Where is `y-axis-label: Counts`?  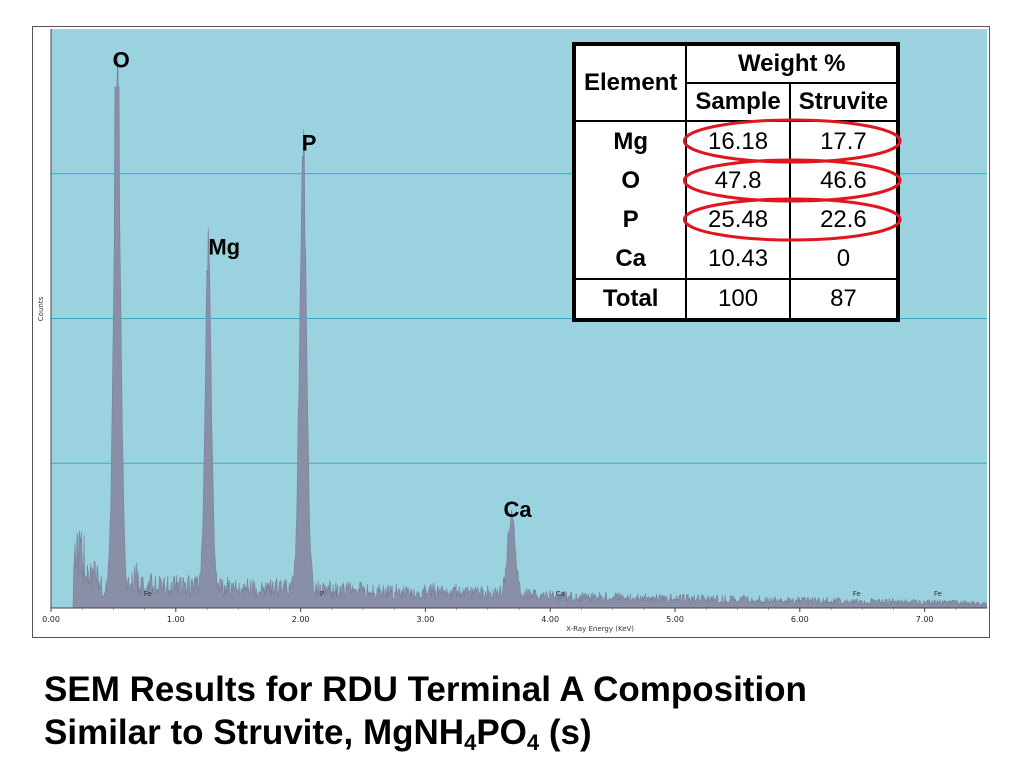 y-axis-label: Counts is located at coordinates (41, 308).